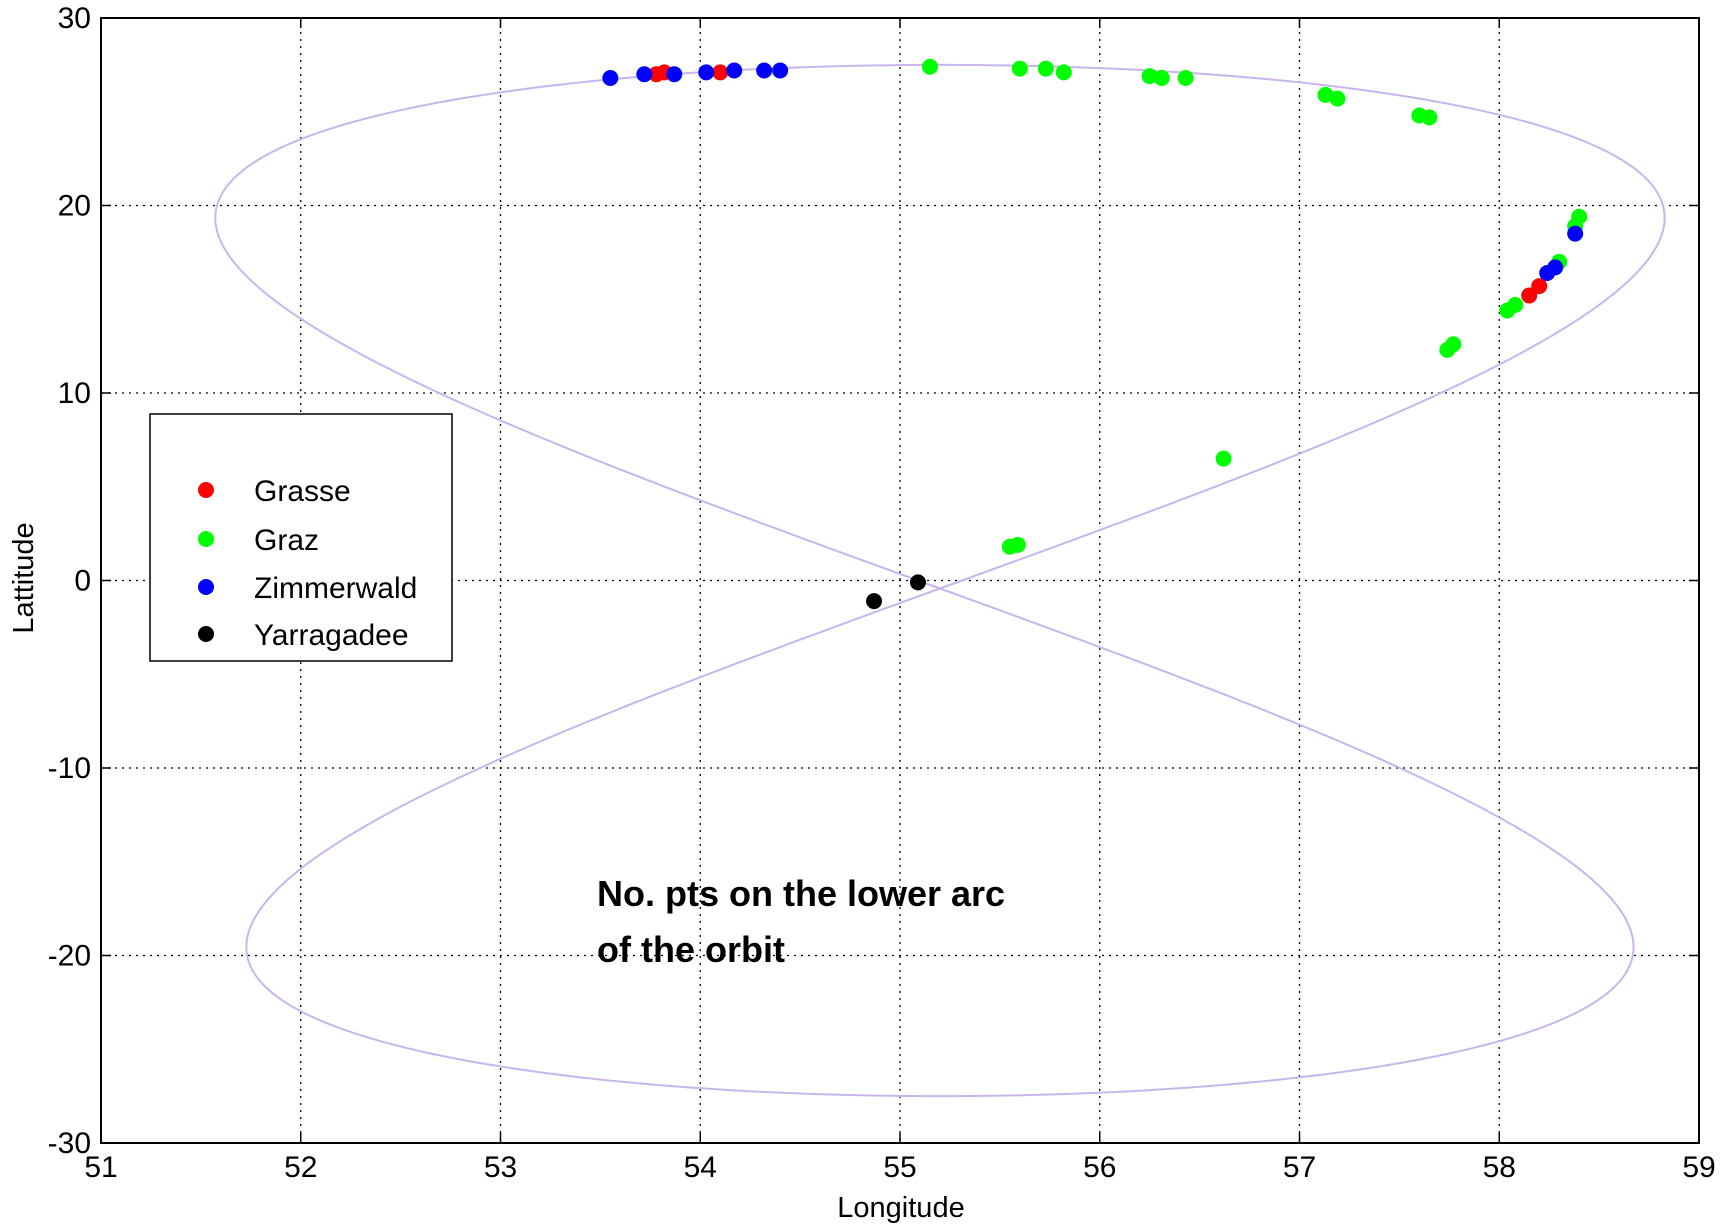 The image size is (1735, 1231). Describe the element at coordinates (302, 491) in the screenshot. I see `legend-label-grasse: Grasse` at that location.